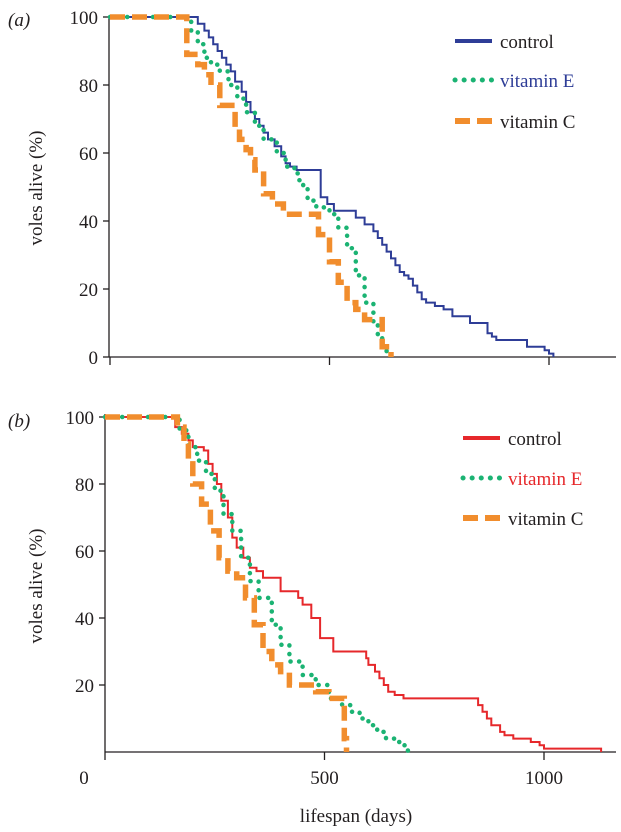 The height and width of the screenshot is (832, 621). What do you see at coordinates (19, 421) in the screenshot?
I see `panel-b-label: (b)` at bounding box center [19, 421].